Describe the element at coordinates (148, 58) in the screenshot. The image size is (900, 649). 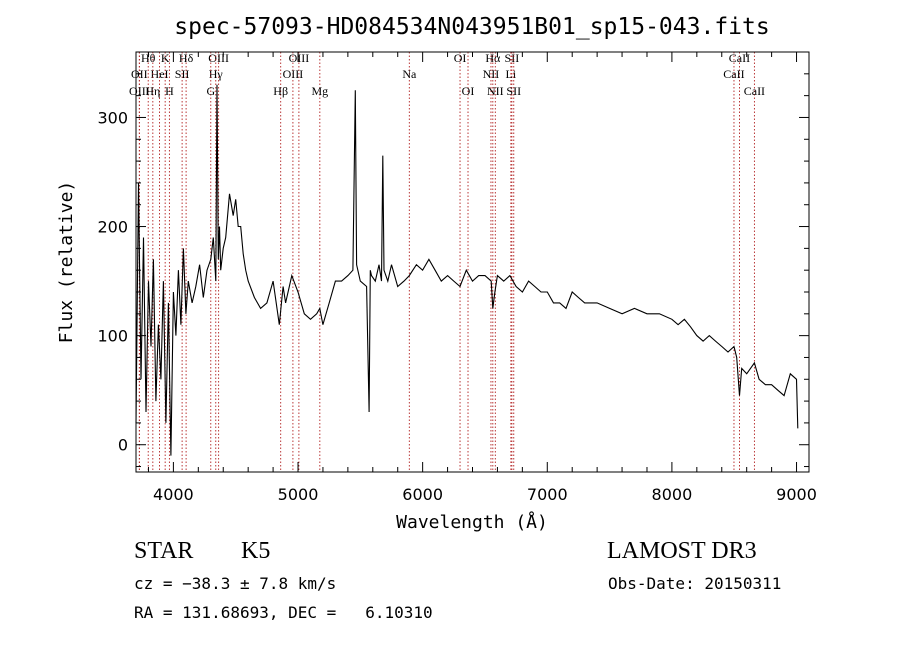
I see `line-label-0: Hθ` at that location.